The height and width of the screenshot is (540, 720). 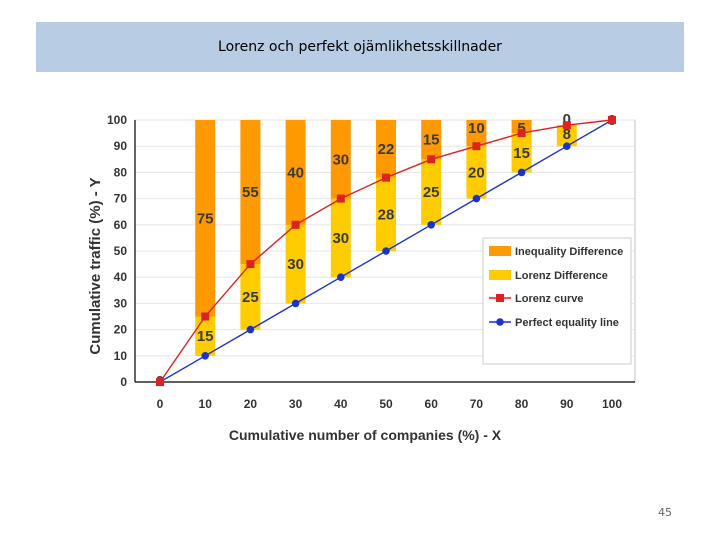 I want to click on x-axis-title: Cumulative number of companies (%) - X, so click(x=365, y=435).